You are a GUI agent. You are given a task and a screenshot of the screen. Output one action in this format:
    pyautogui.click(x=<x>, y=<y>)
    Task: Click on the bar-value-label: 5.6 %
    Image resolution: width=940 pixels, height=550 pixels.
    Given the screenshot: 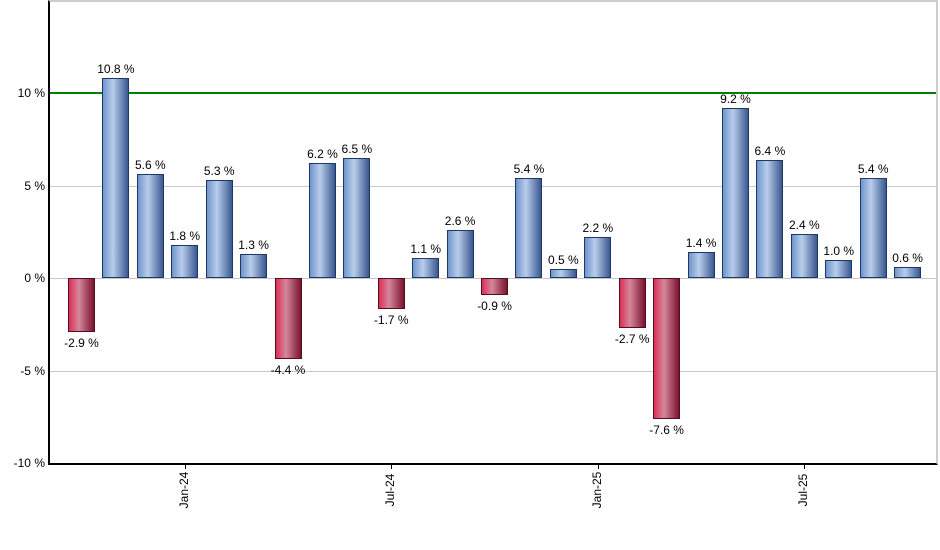 What is the action you would take?
    pyautogui.click(x=150, y=165)
    